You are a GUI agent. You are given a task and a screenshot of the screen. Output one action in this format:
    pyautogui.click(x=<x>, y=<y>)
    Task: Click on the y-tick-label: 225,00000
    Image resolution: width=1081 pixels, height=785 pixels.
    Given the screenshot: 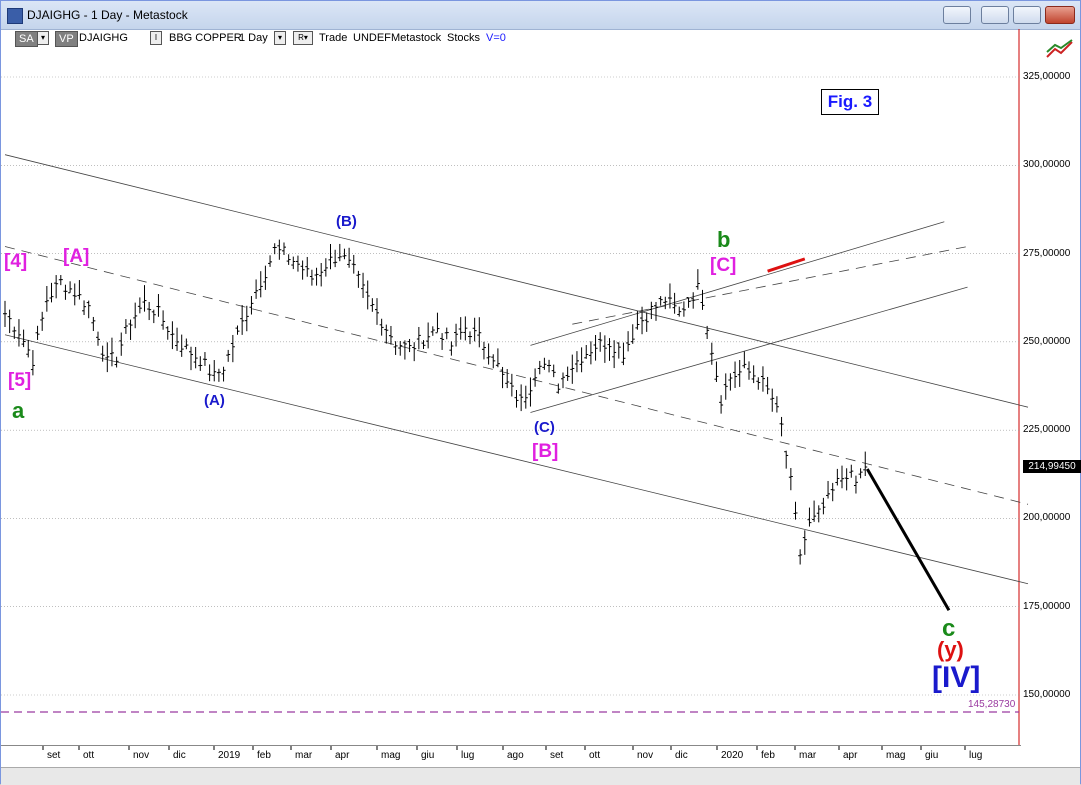 What is the action you would take?
    pyautogui.click(x=1047, y=430)
    